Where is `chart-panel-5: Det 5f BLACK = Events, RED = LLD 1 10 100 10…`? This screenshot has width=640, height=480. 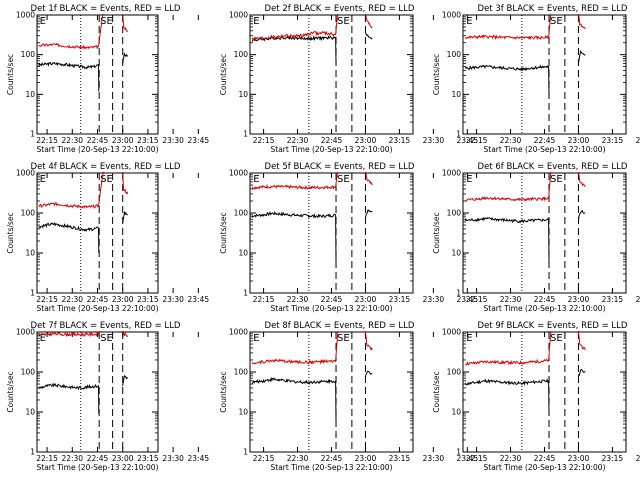 chart-panel-5: Det 5f BLACK = Events, RED = LLD 1 10 100 10… is located at coordinates (348, 237).